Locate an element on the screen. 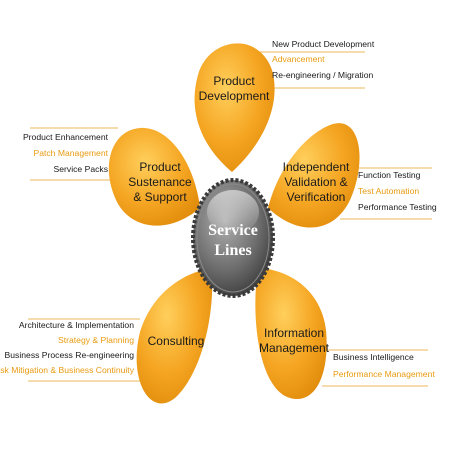 The width and height of the screenshot is (450, 450). list-item: Performance Management is located at coordinates (384, 374).